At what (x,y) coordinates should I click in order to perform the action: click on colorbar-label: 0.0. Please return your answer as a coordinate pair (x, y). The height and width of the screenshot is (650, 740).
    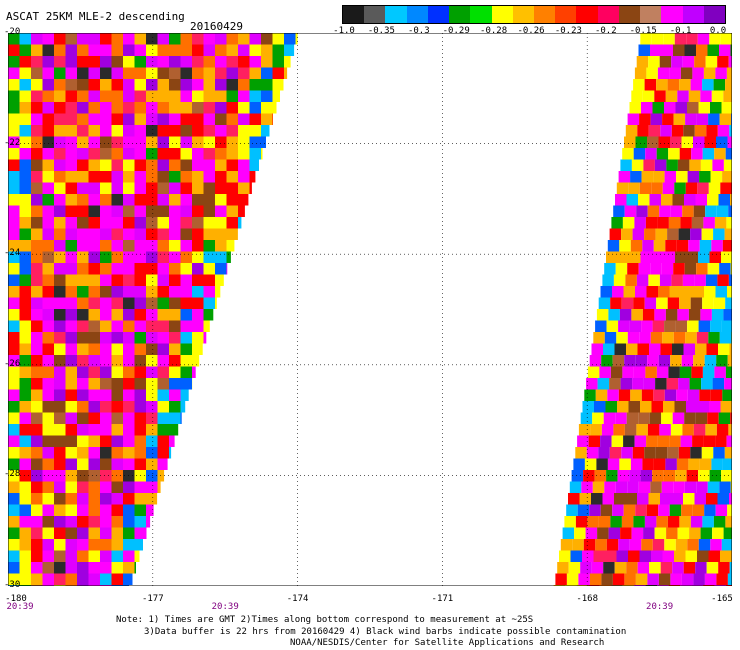
    Looking at the image, I should click on (718, 31).